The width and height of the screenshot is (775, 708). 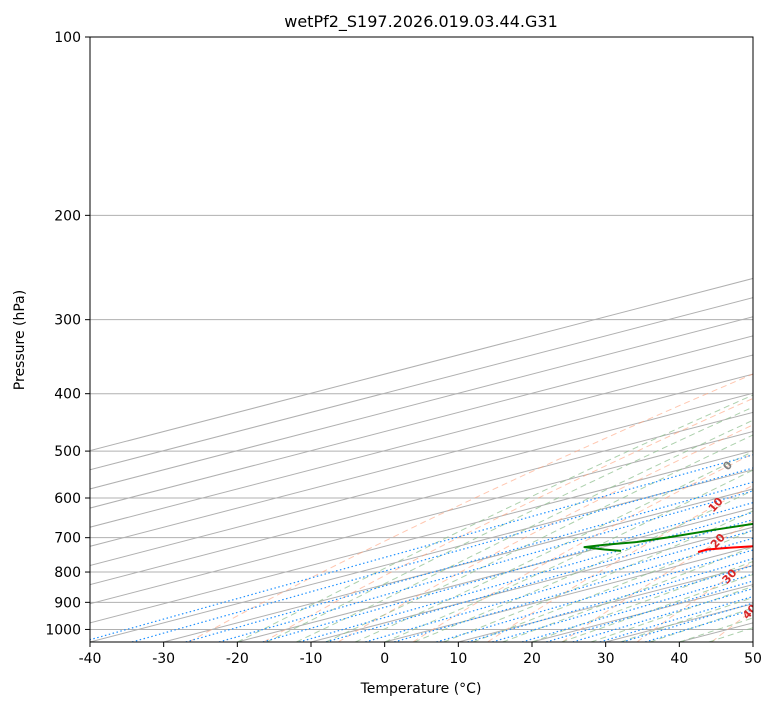 What do you see at coordinates (606, 659) in the screenshot?
I see `x-tick-label: 30` at bounding box center [606, 659].